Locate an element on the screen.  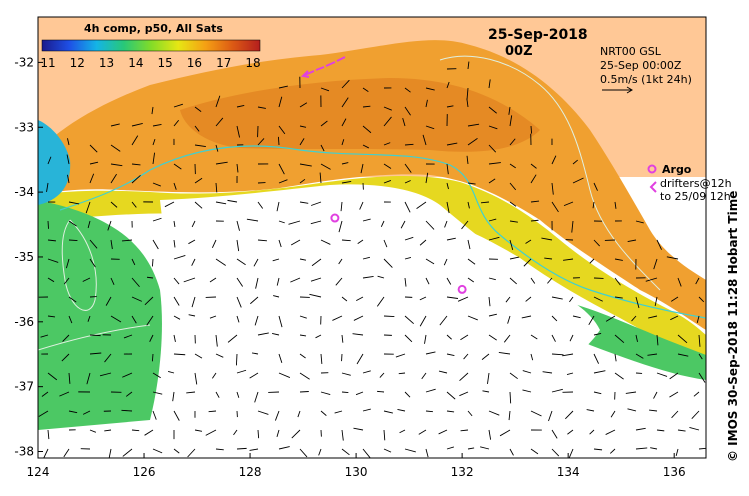
lat-tick-label: -38 is located at coordinates (24, 452).